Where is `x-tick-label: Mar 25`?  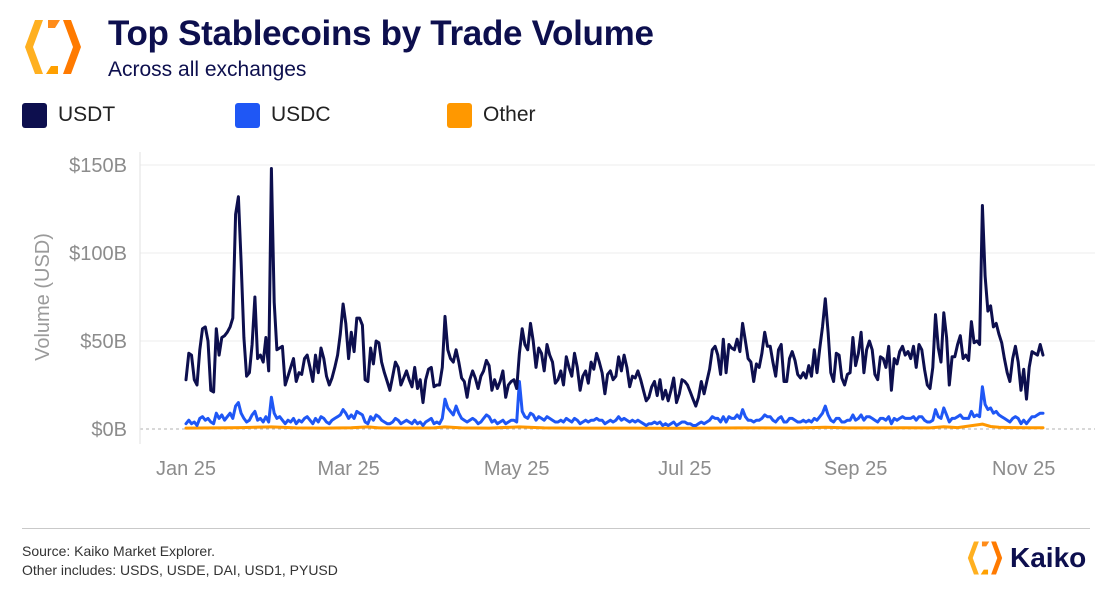
x-tick-label: Mar 25 is located at coordinates (348, 469).